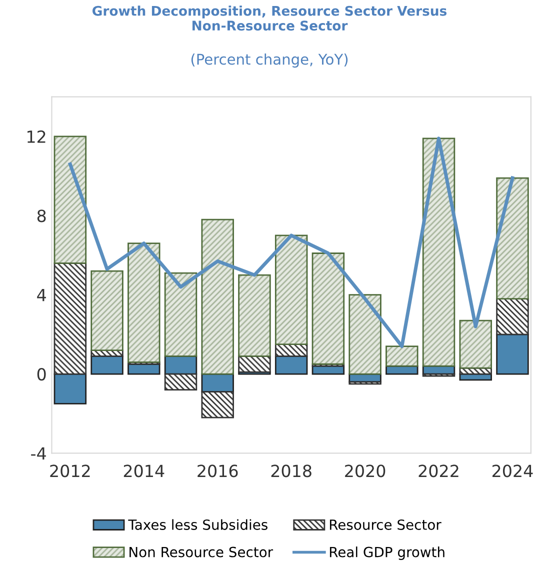 The image size is (539, 563). Describe the element at coordinates (512, 471) in the screenshot. I see `x-tick-label: 2024` at that location.